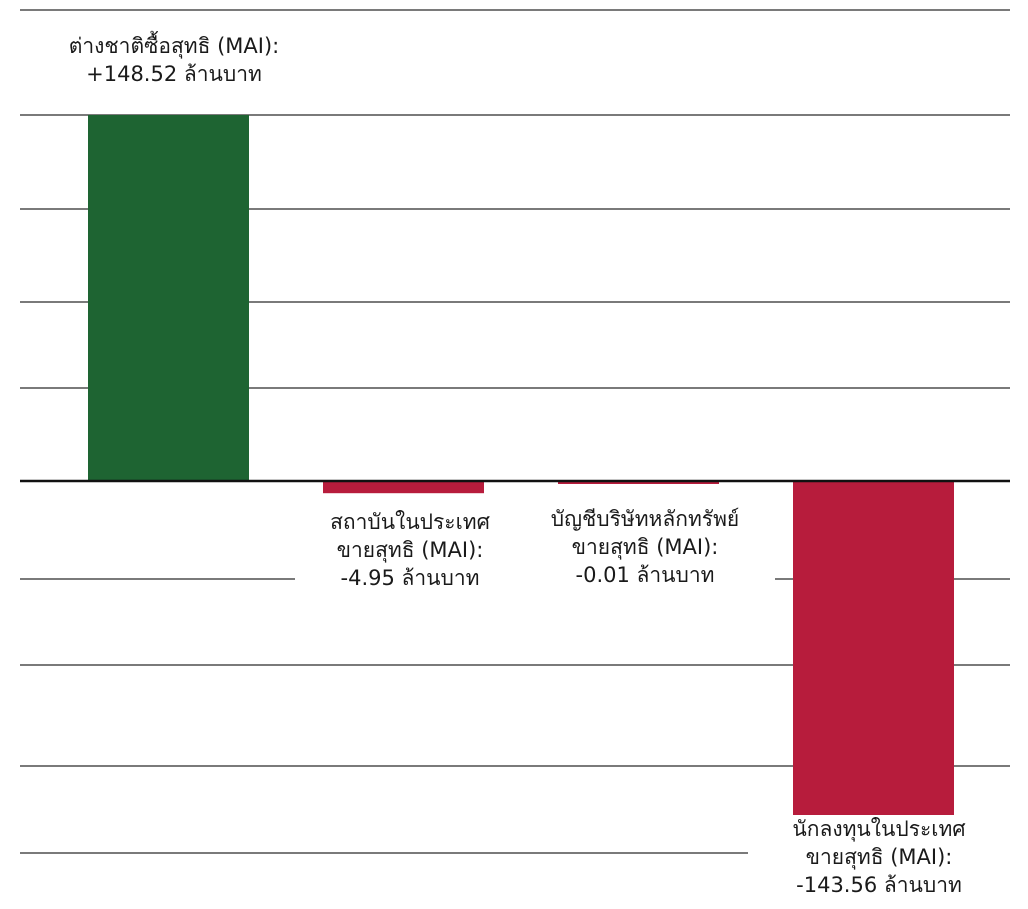 This screenshot has height=909, width=1028. Describe the element at coordinates (174, 60) in the screenshot. I see `bar-label-1: ต่างชาติซื้อสุทธิ (MAI): +148.52 ล้านบาท` at that location.